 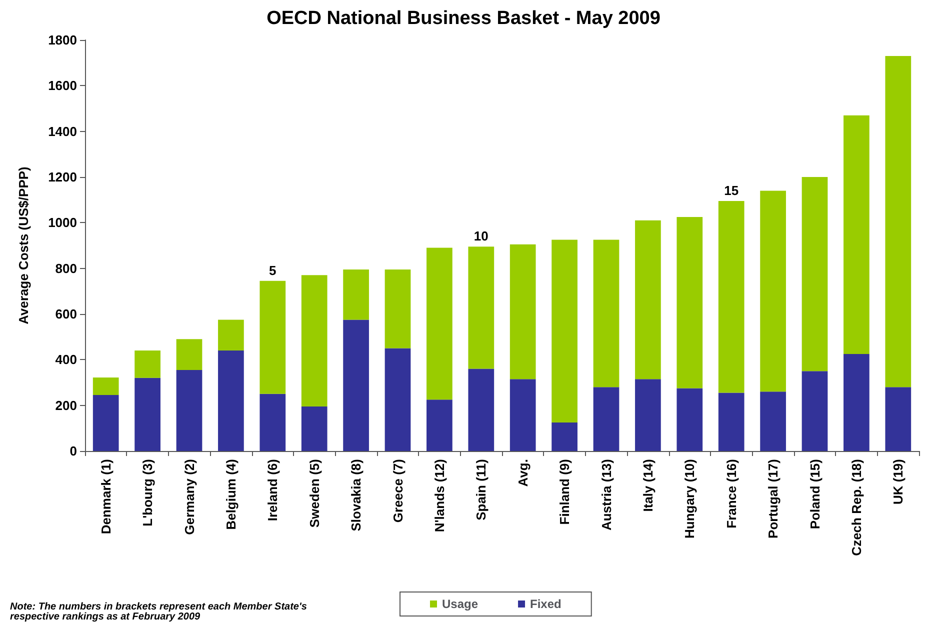 I want to click on x-tick-label: UK (19), so click(x=898, y=482).